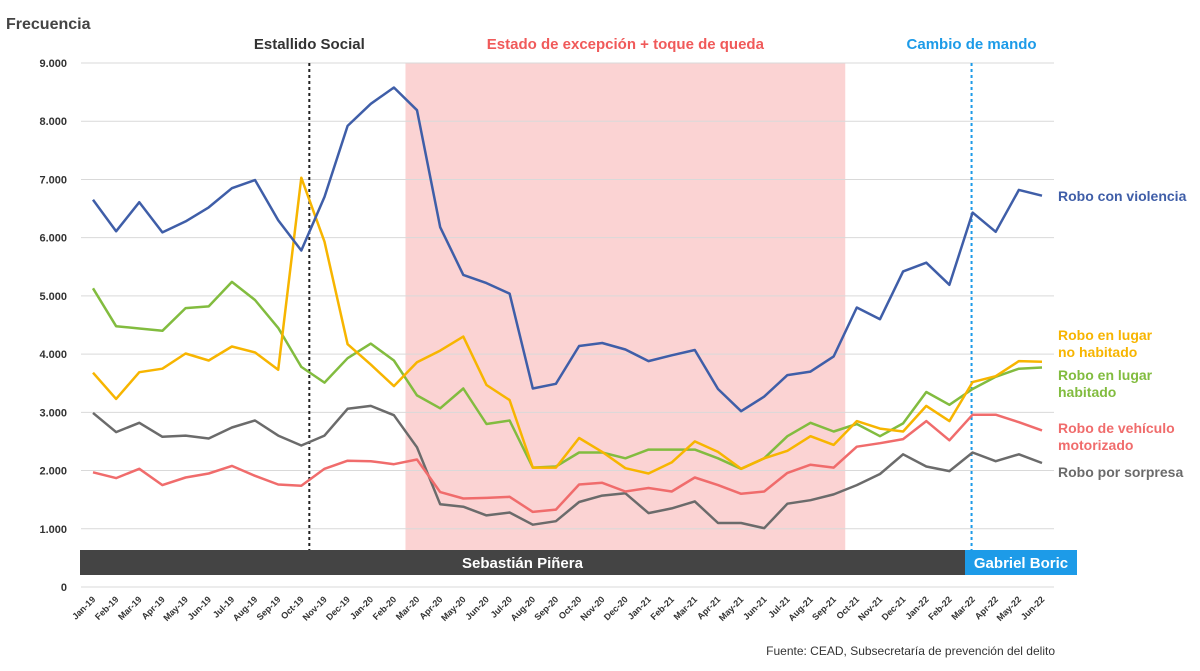  I want to click on x-tick-label: May-22, so click(1009, 608).